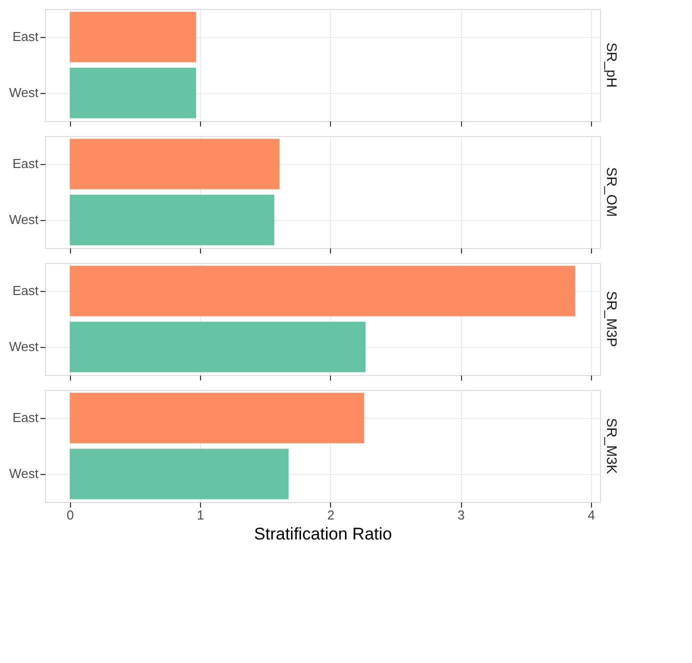  I want to click on x-tick-label: 2, so click(330, 515).